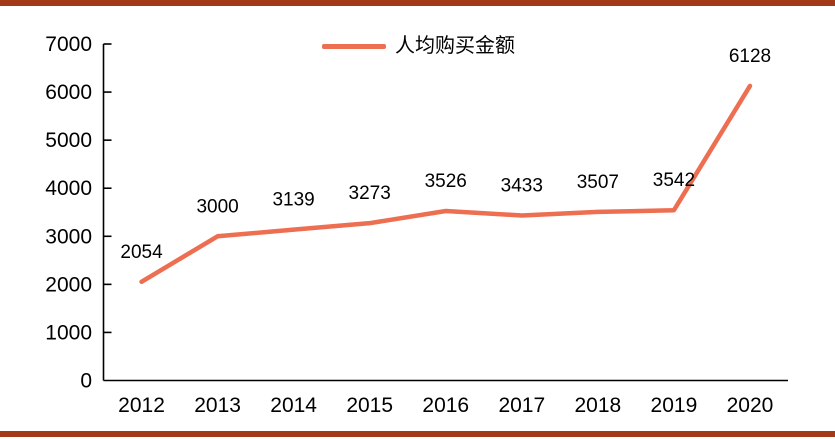 Image resolution: width=835 pixels, height=440 pixels. What do you see at coordinates (68, 44) in the screenshot?
I see `y-axis-label: 7000` at bounding box center [68, 44].